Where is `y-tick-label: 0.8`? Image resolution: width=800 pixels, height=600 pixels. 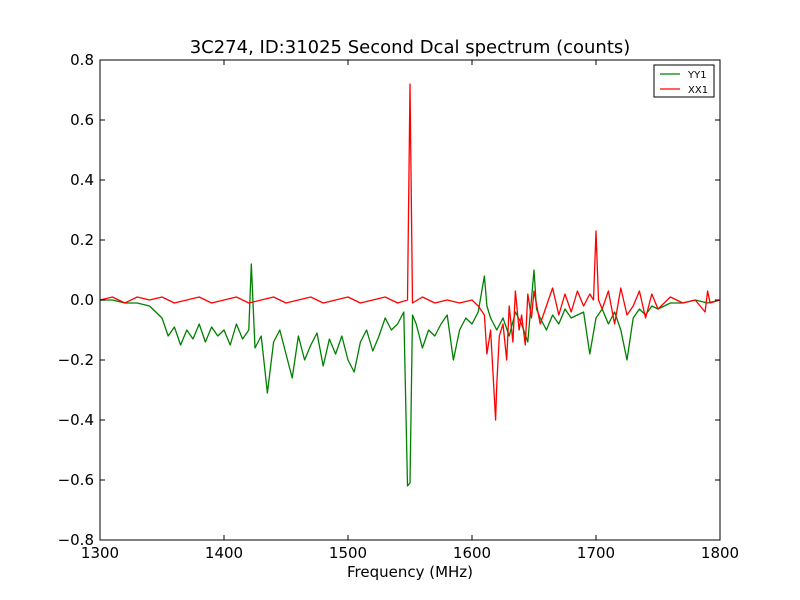
y-tick-label: 0.8 is located at coordinates (82, 60).